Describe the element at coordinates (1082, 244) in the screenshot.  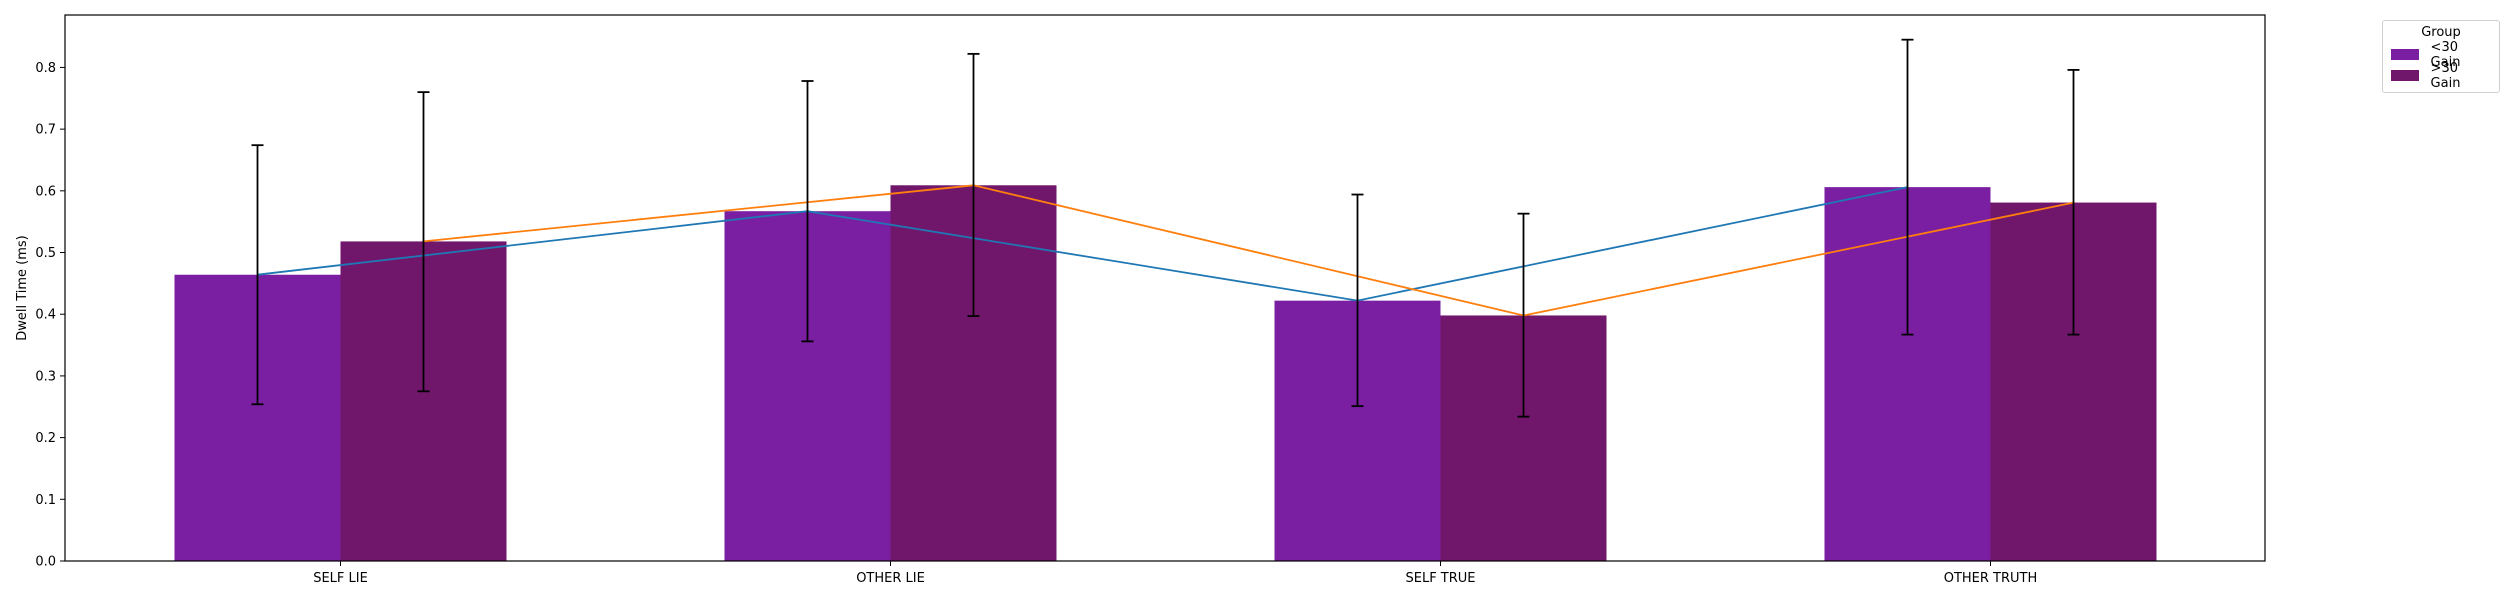
I see `trend-line-s0` at that location.